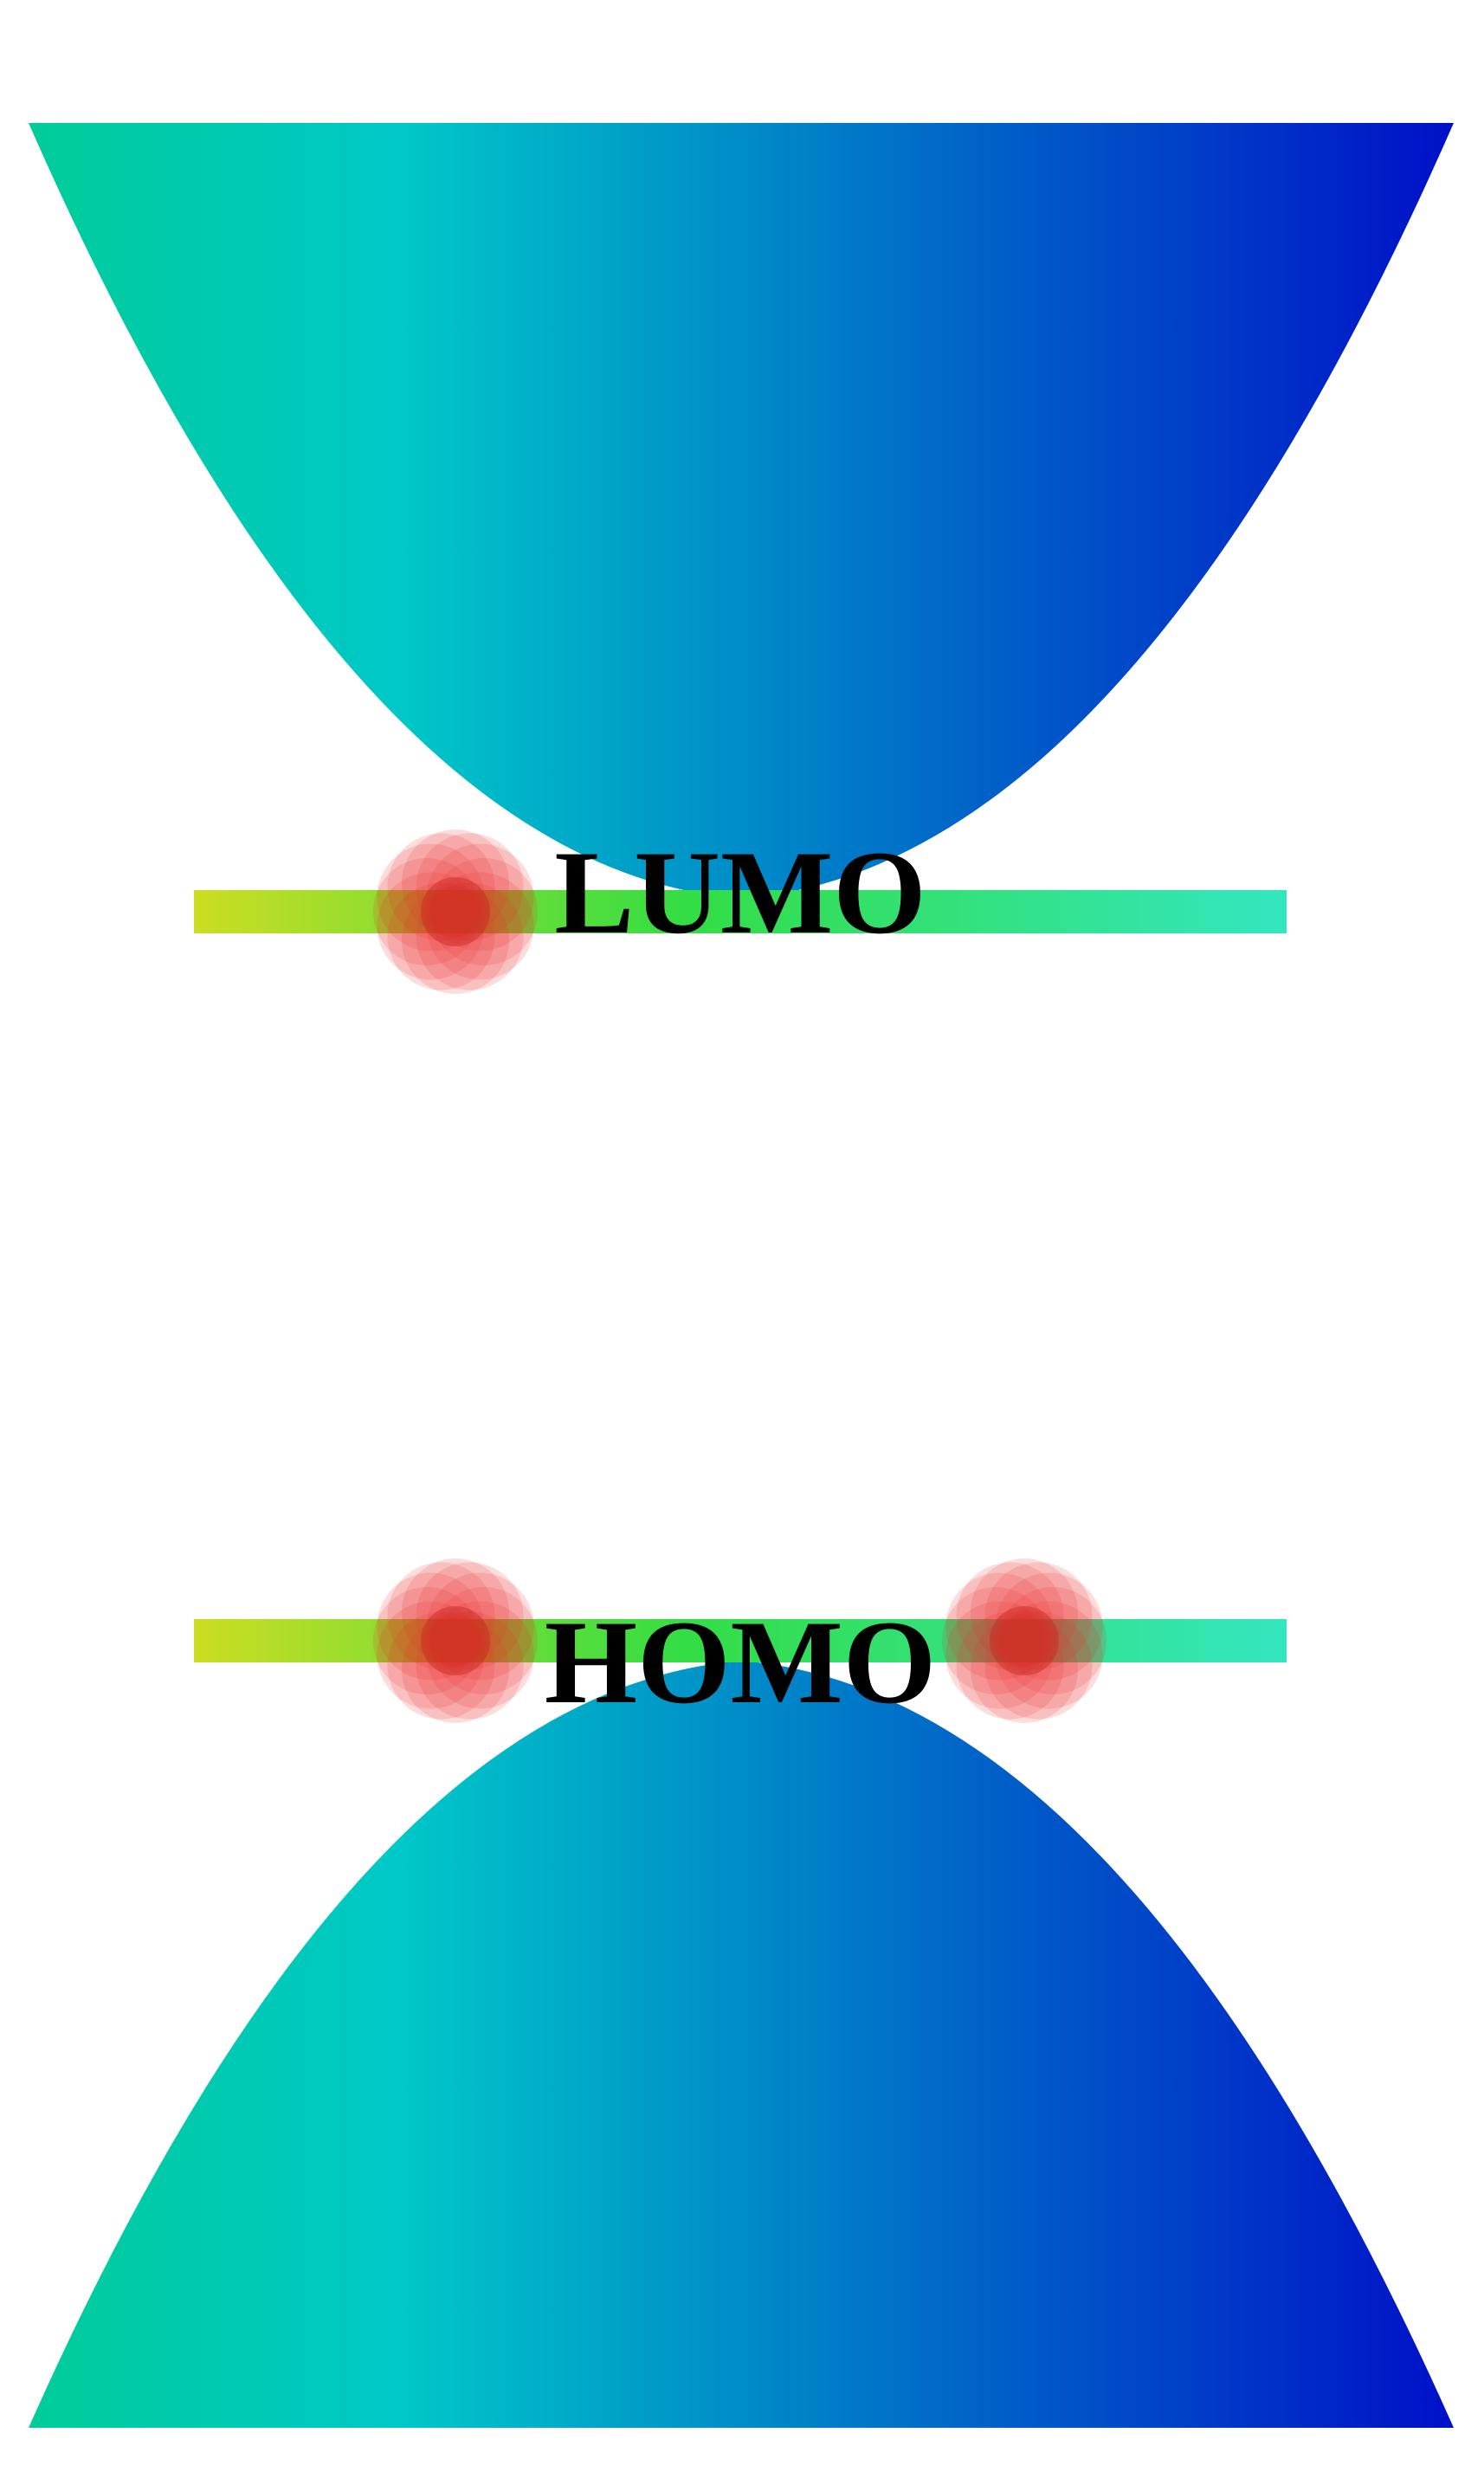 This screenshot has width=1484, height=2491. Describe the element at coordinates (455, 911) in the screenshot. I see `lumo-electron` at that location.